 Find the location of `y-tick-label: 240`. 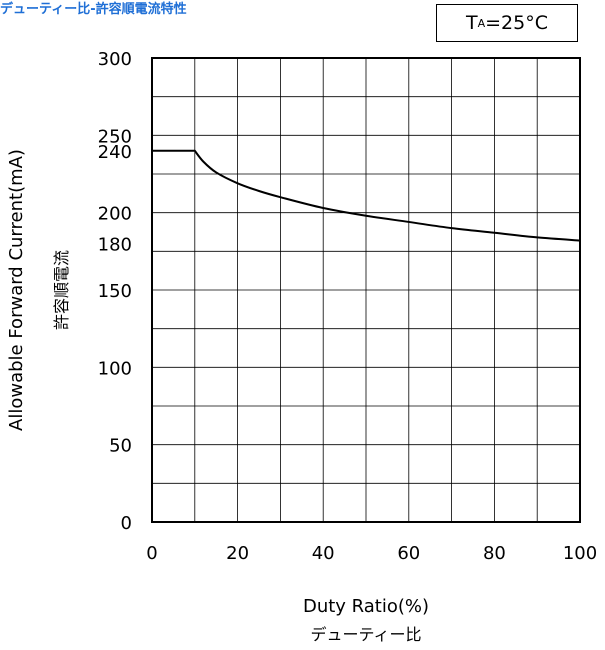

y-tick-label: 240 is located at coordinates (115, 152).